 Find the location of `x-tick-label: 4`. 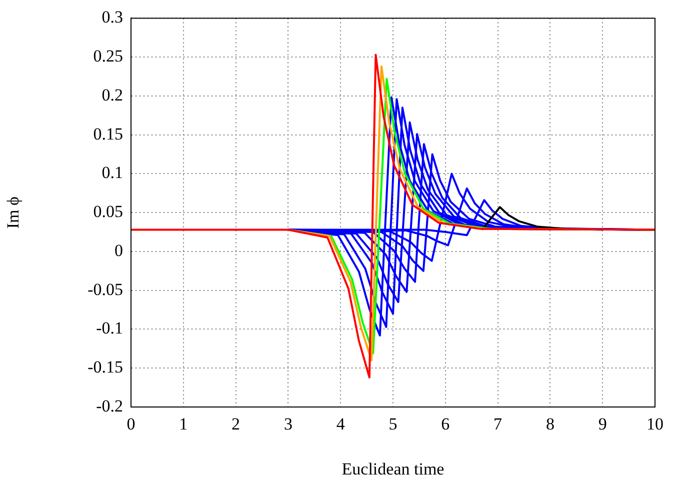

x-tick-label: 4 is located at coordinates (341, 424).